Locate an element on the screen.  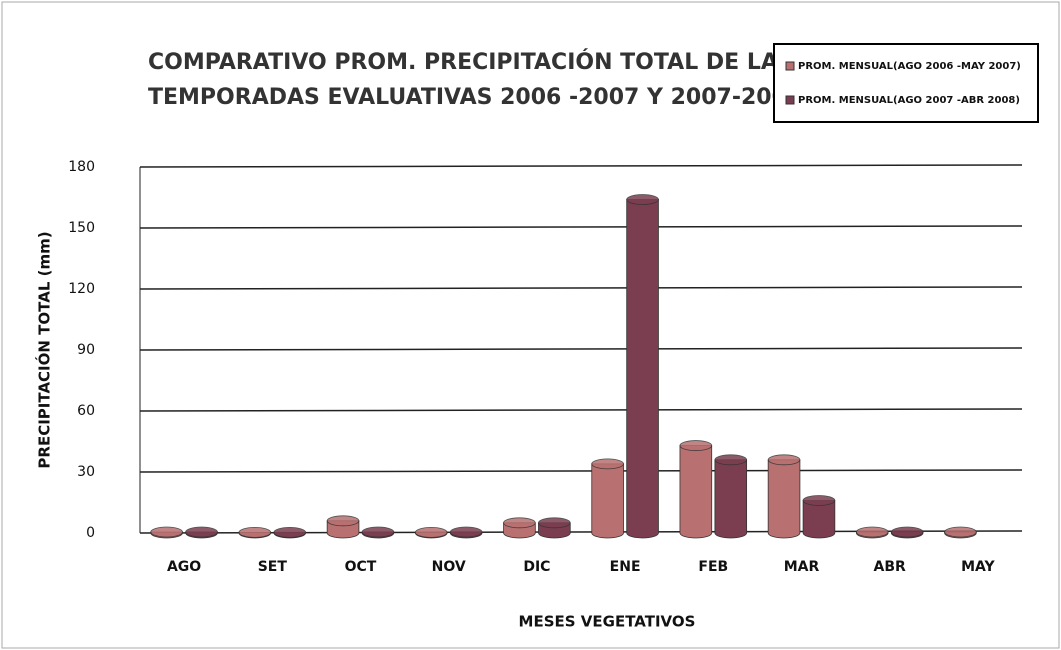
x-tick-label: OCT is located at coordinates (361, 567).